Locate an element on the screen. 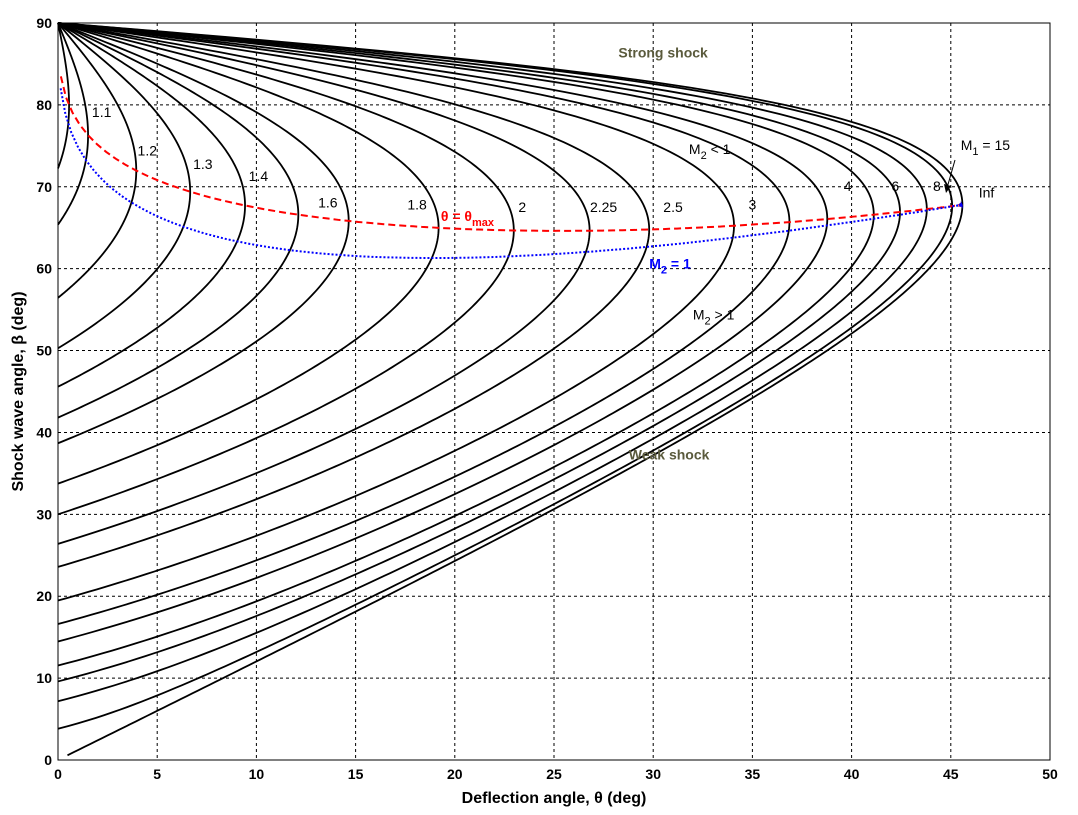 This screenshot has height=815, width=1078. y-tick-label: 20 is located at coordinates (44, 596).